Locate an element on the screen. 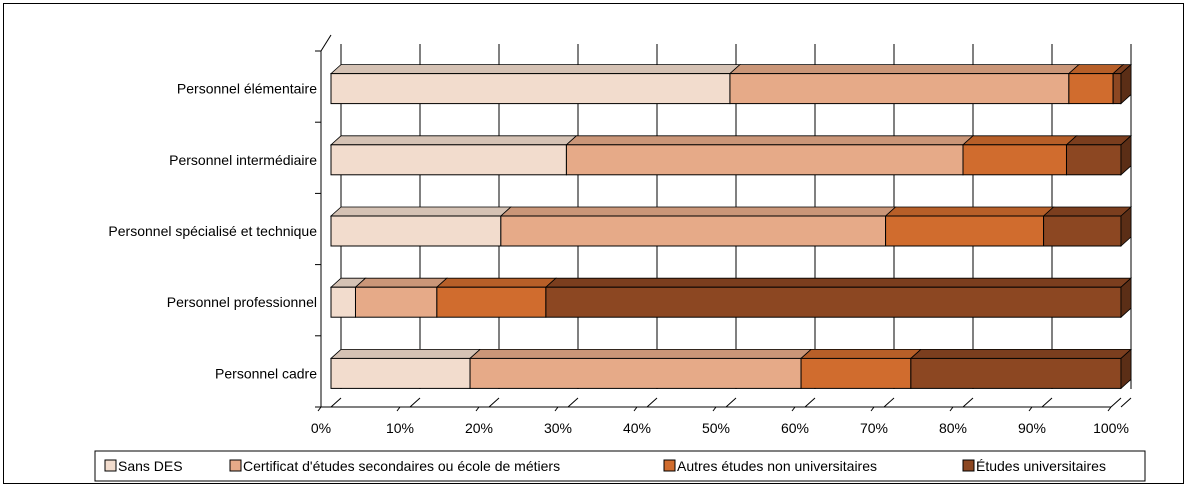 This screenshot has width=1187, height=487. x-tick-label: 70% is located at coordinates (874, 428).